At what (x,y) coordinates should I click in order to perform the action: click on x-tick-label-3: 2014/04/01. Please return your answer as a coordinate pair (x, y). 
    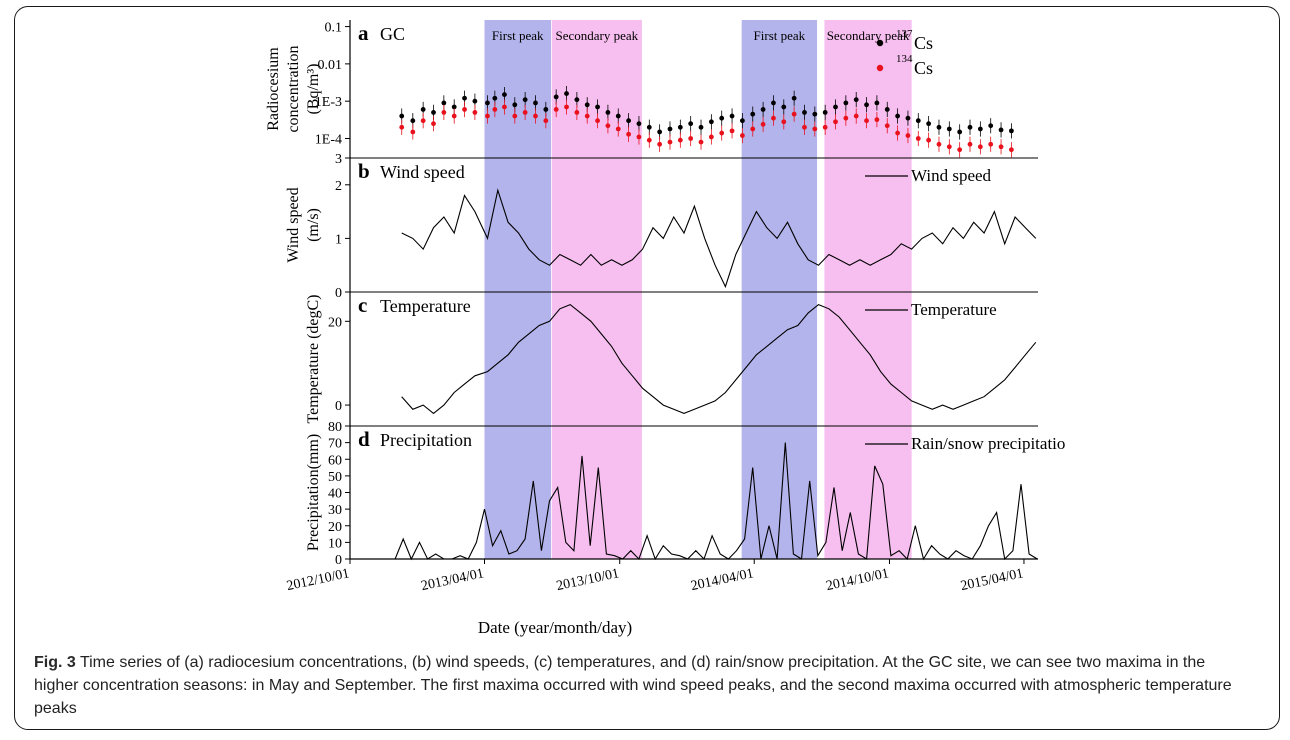
    Looking at the image, I should click on (723, 580).